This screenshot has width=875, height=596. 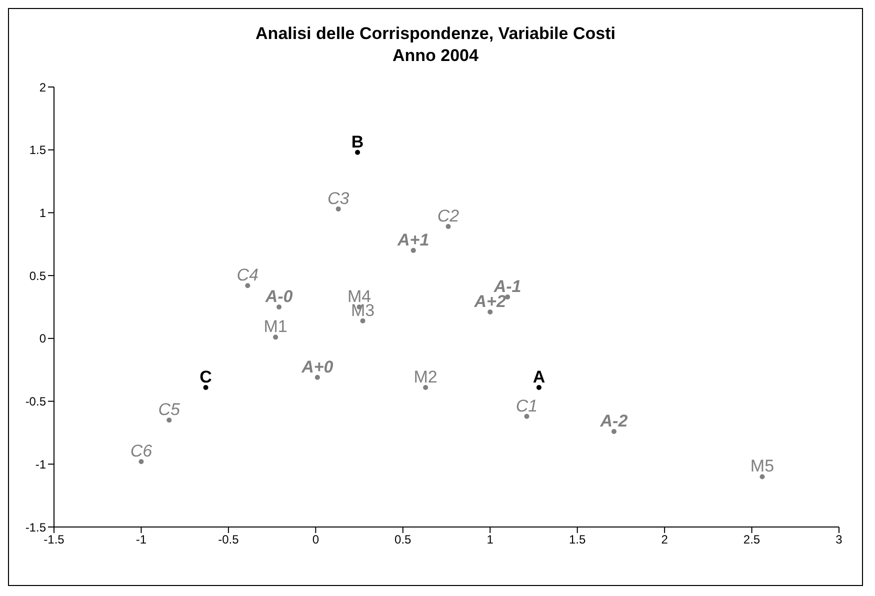 I want to click on data-label: C1, so click(x=527, y=406).